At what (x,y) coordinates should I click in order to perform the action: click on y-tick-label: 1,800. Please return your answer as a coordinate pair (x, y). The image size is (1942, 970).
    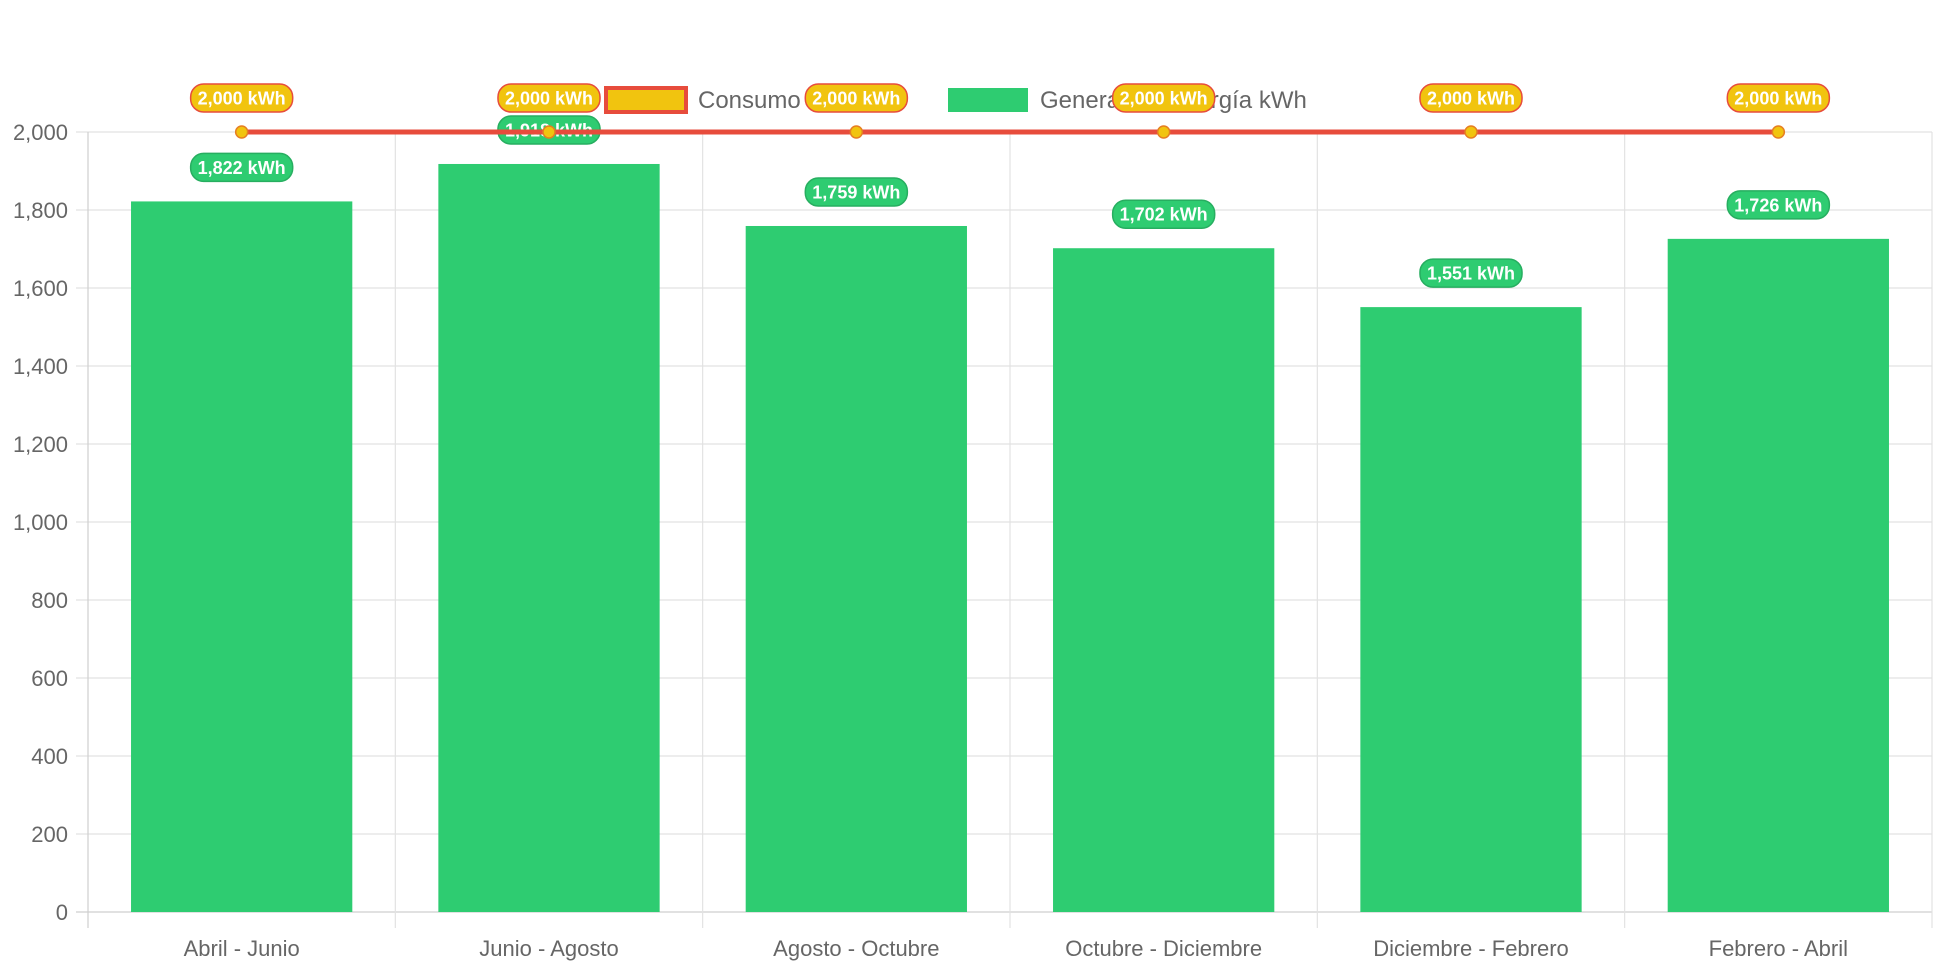
    Looking at the image, I should click on (40, 210).